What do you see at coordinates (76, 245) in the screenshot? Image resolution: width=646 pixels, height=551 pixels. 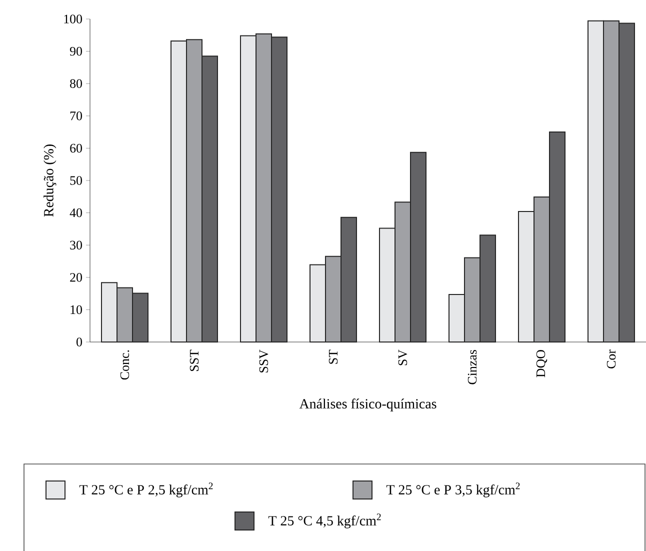 I see `y-tick-label: 30` at bounding box center [76, 245].